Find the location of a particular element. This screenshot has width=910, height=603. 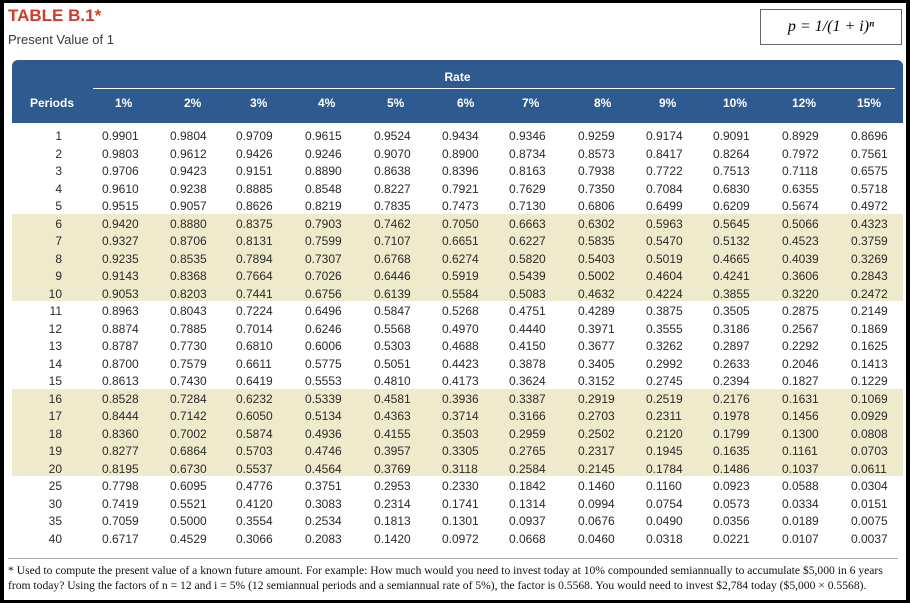

value-cell: 0.4224 is located at coordinates (664, 293).